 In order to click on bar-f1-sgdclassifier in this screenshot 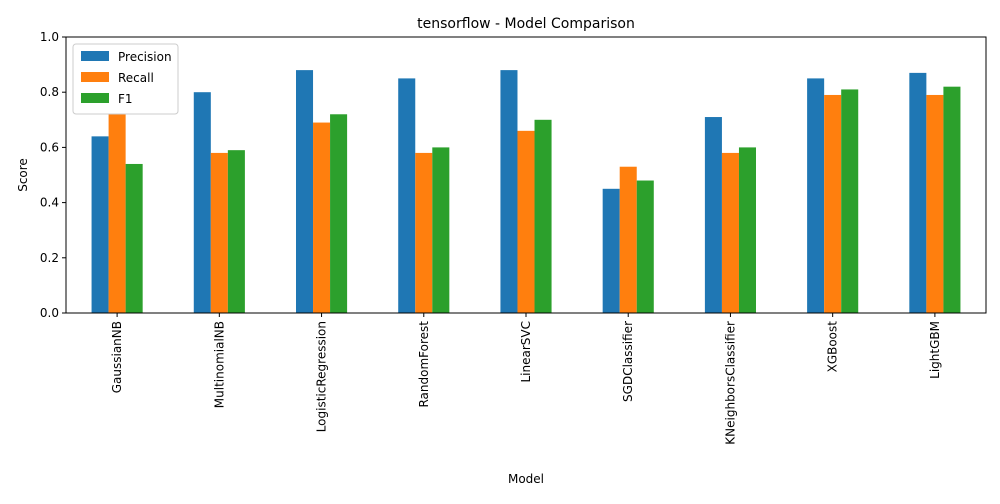, I will do `click(645, 246)`.